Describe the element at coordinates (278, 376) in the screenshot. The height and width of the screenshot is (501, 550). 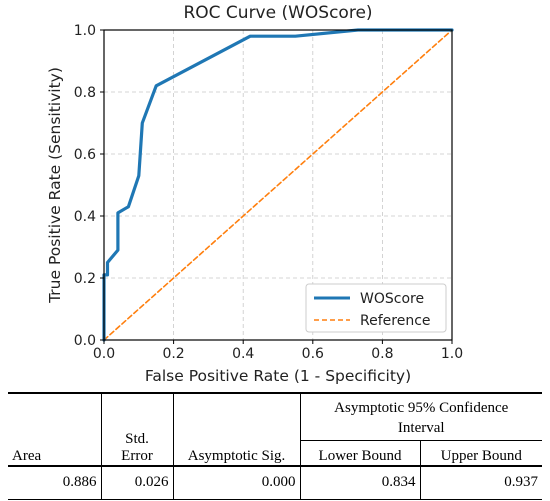
I see `x-axis-label: False Positive Rate (1 - Specificity)` at that location.